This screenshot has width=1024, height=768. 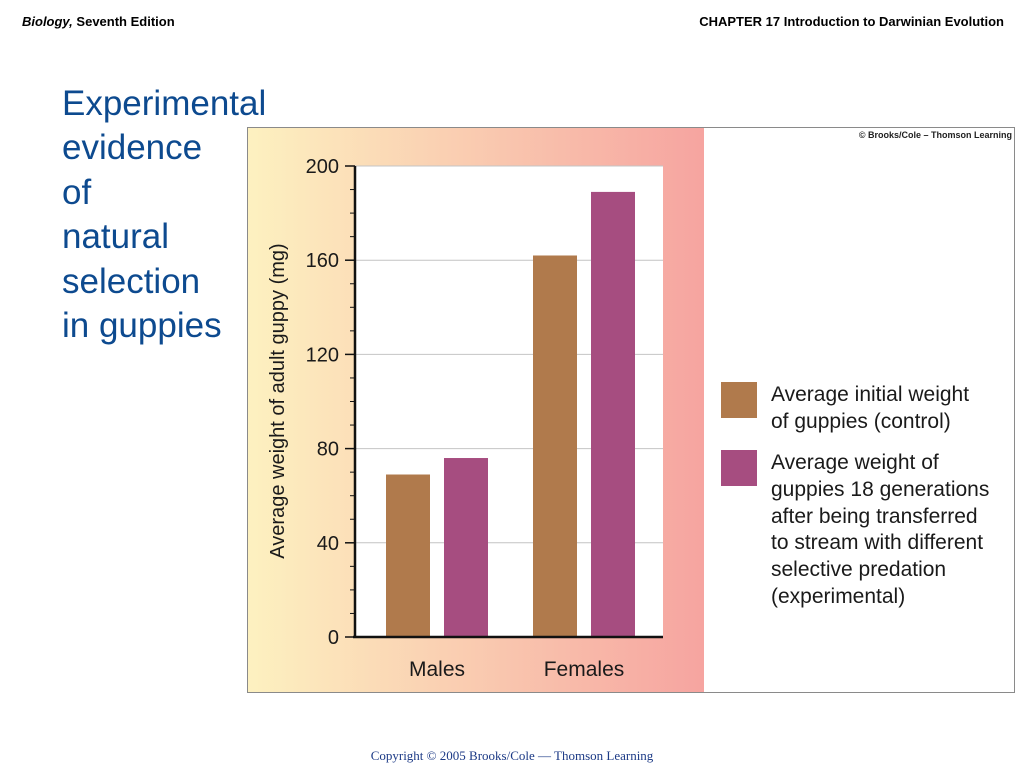 What do you see at coordinates (322, 355) in the screenshot?
I see `y-tick-label: 120` at bounding box center [322, 355].